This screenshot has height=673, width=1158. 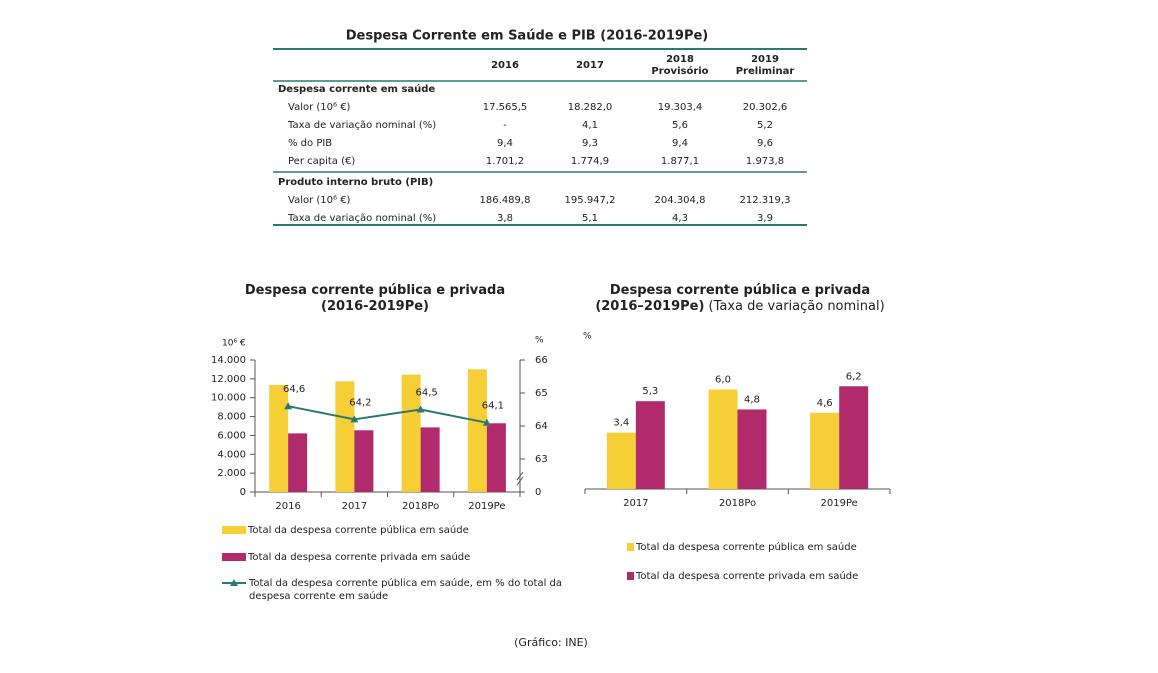 What do you see at coordinates (765, 143) in the screenshot?
I see `table-cell: 9,6` at bounding box center [765, 143].